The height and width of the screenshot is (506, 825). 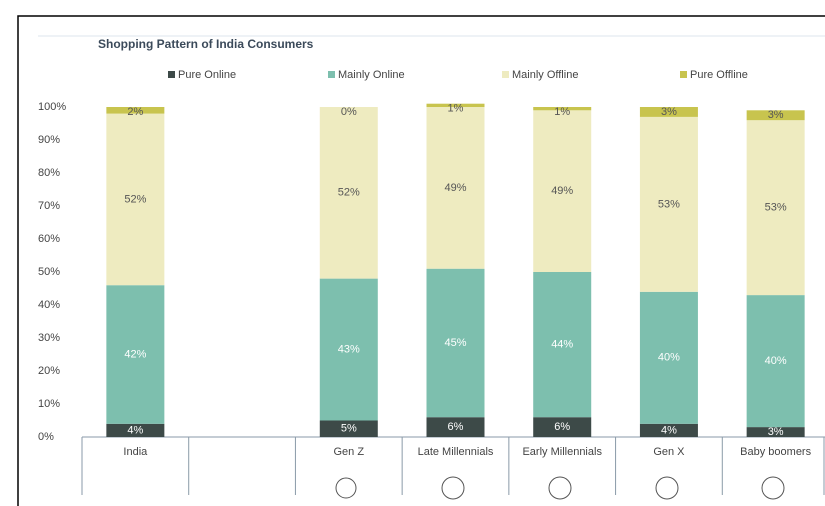 I want to click on legend-label: Pure Offline, so click(x=719, y=75).